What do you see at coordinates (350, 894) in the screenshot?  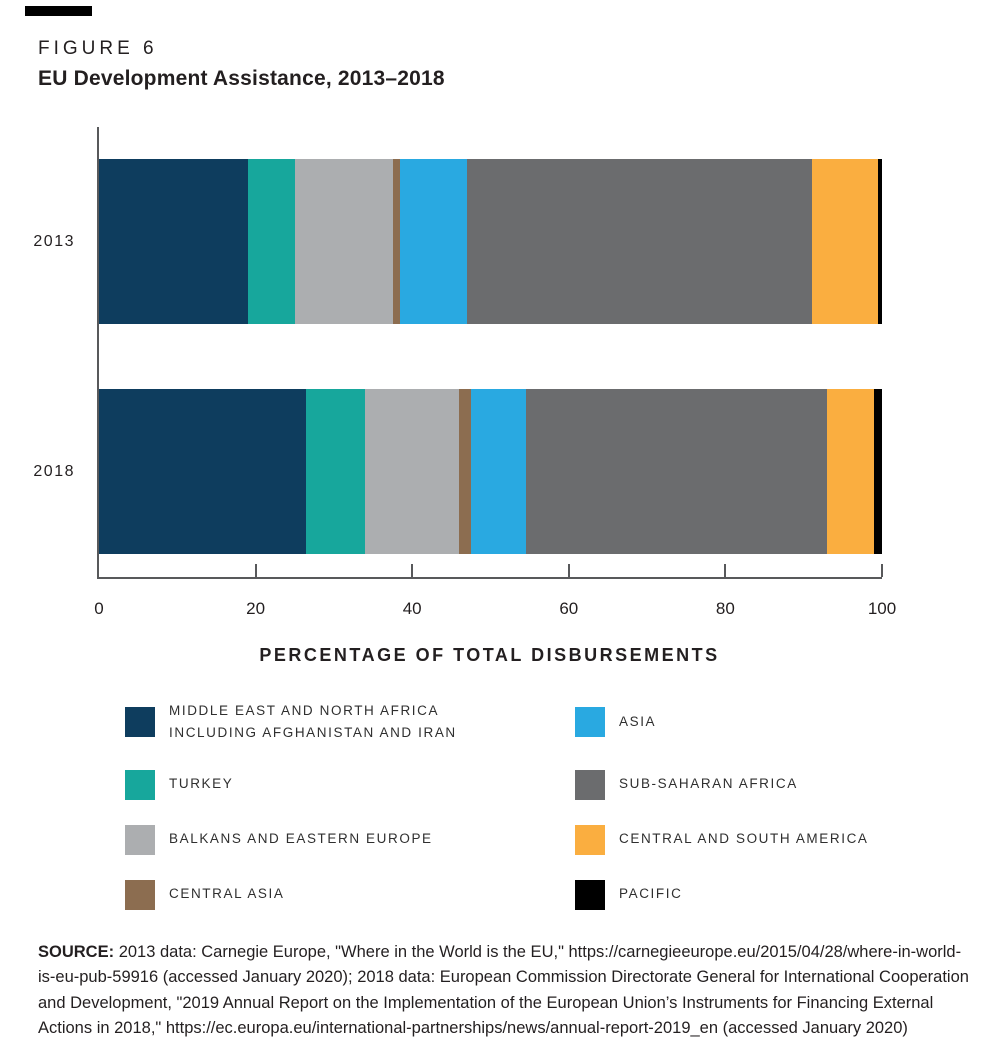 I see `legend-item-central-asia: CENTRAL ASIA` at bounding box center [350, 894].